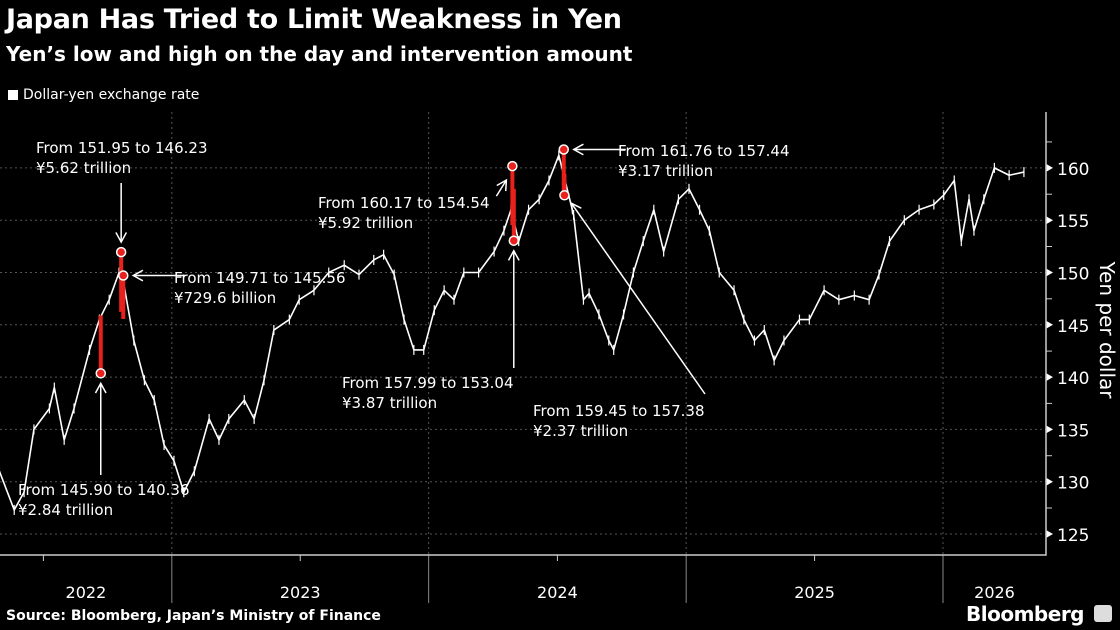 This screenshot has height=630, width=1120. I want to click on annotation-line1: From 149.71 to 145.56, so click(260, 278).